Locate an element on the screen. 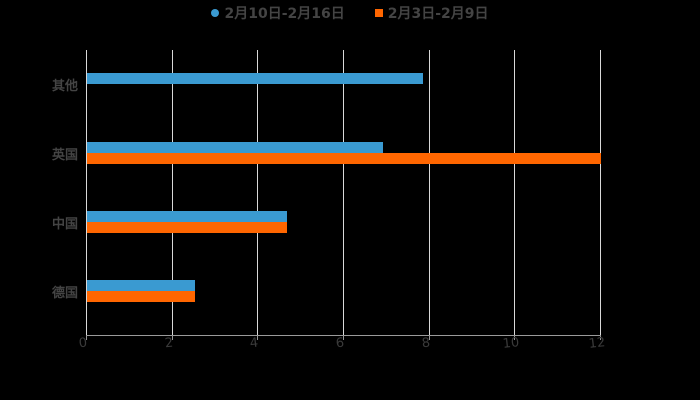  legend-item-series-2: 2月3日-2月9日 is located at coordinates (431, 13).